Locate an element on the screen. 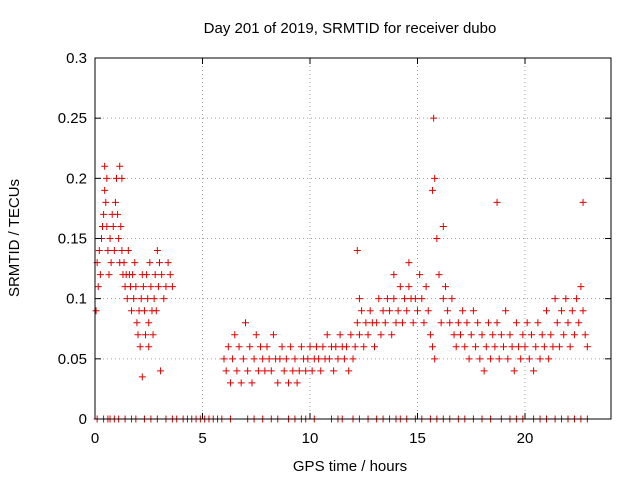 The height and width of the screenshot is (480, 640). y-tick-label: 0.05 is located at coordinates (72, 359).